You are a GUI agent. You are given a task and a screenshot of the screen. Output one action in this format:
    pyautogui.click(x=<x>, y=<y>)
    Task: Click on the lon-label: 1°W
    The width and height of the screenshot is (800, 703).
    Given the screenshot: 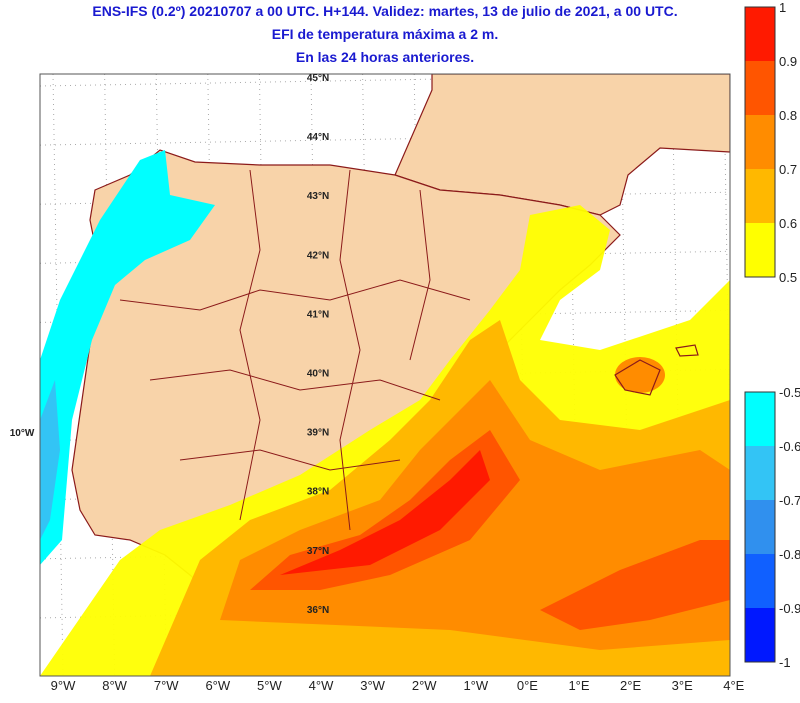 What is the action you would take?
    pyautogui.click(x=475, y=685)
    